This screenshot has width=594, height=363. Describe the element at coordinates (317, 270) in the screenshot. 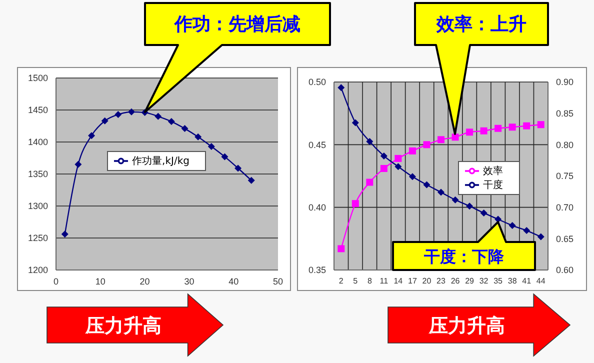

I see `y-tick-label: 0.35` at that location.